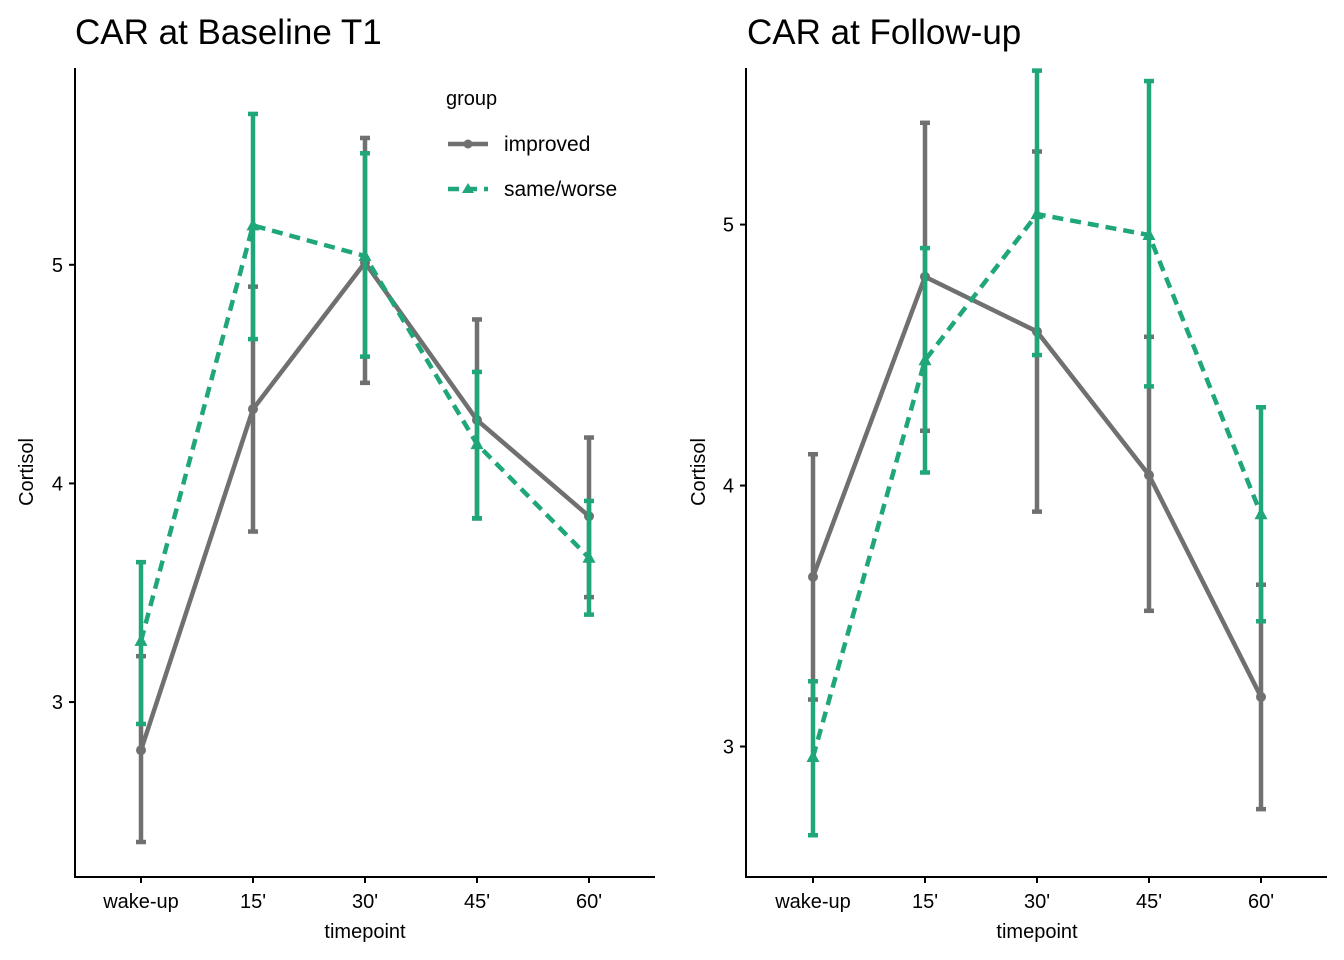 Image resolution: width=1344 pixels, height=960 pixels. Describe the element at coordinates (560, 189) in the screenshot. I see `legend-label: same/worse` at that location.